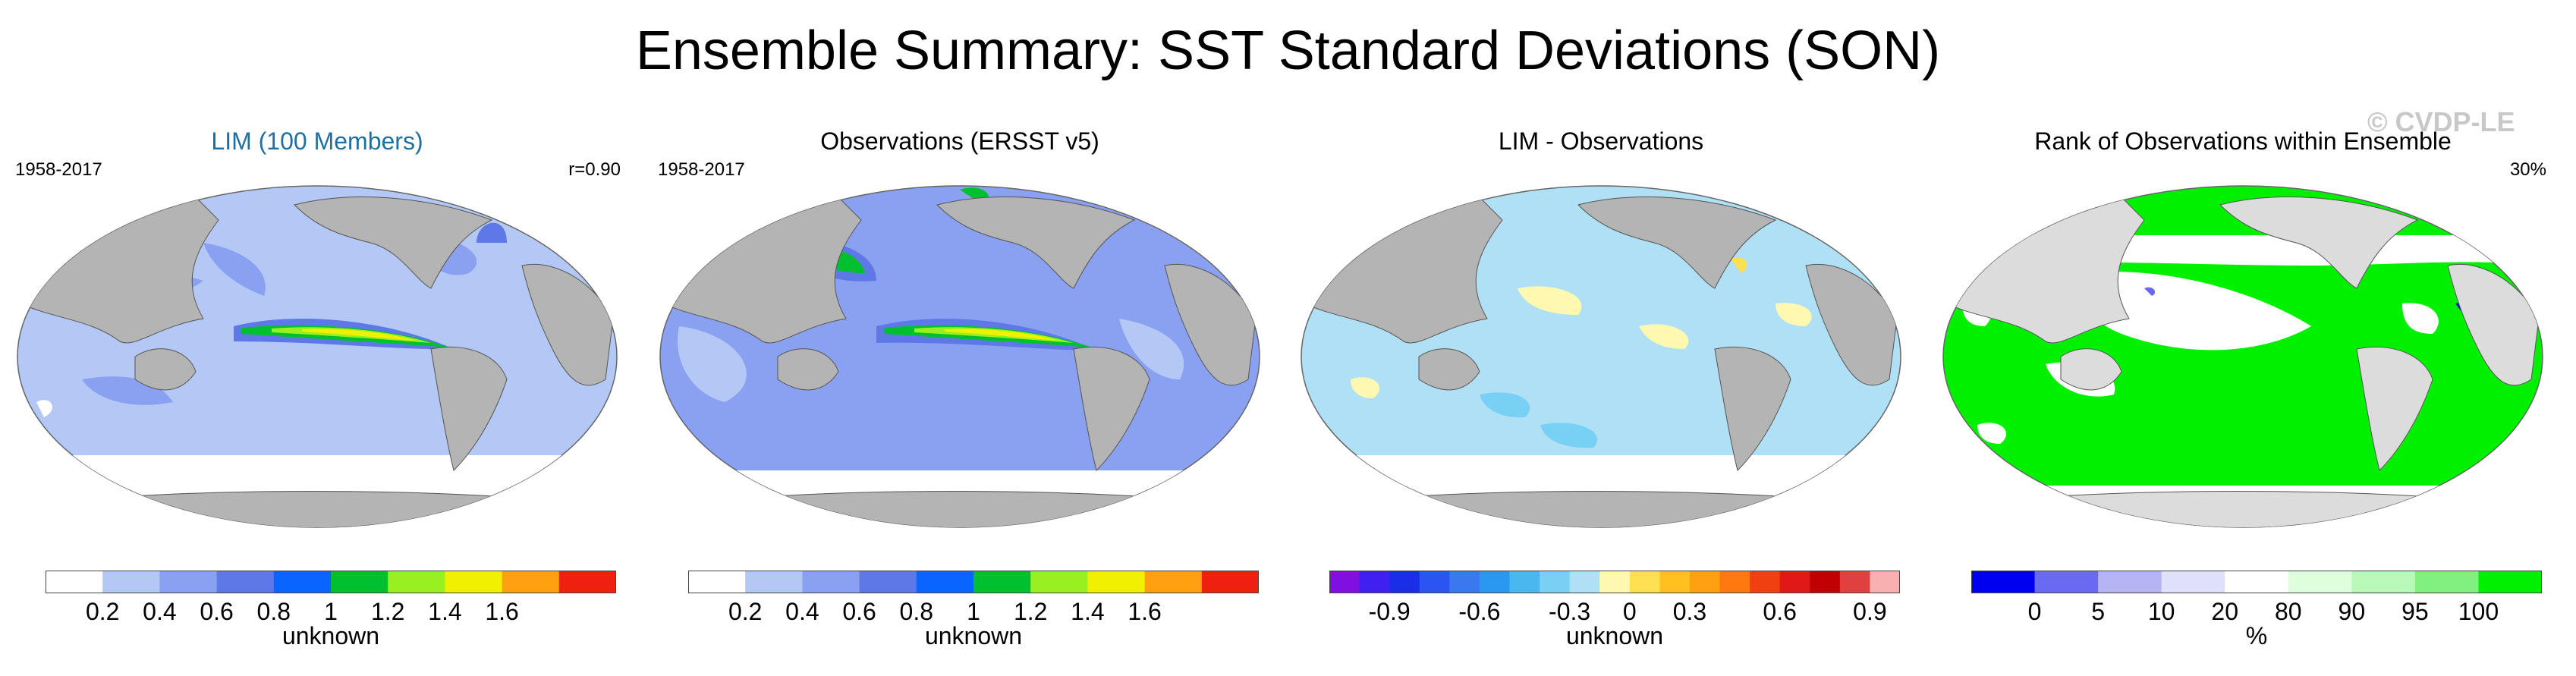 The height and width of the screenshot is (676, 2576). Describe the element at coordinates (2242, 356) in the screenshot. I see `map-rank` at that location.